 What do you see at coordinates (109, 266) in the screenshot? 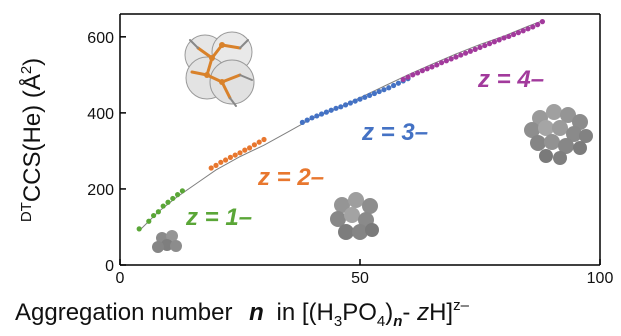
I see `y-tick-label: 0` at bounding box center [109, 266].